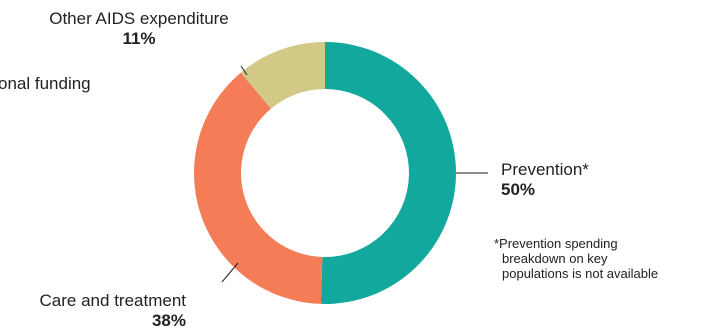 The image size is (712, 332). What do you see at coordinates (556, 243) in the screenshot?
I see `footnote-line: *Prevention spending` at bounding box center [556, 243].